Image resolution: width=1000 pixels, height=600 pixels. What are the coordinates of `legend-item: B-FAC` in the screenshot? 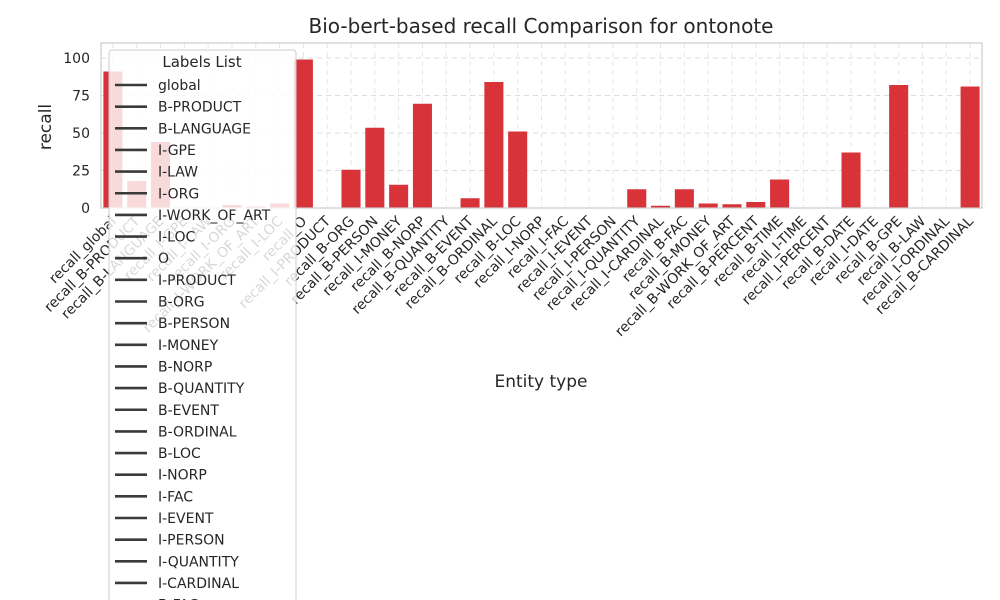 It's located at (178, 599).